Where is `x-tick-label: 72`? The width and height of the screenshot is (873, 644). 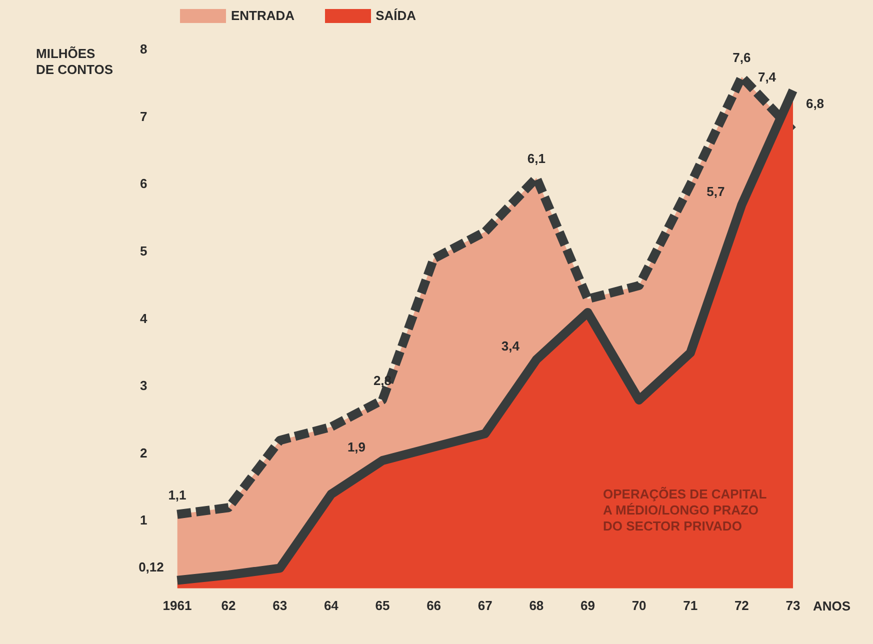
x-tick-label: 72 is located at coordinates (741, 605).